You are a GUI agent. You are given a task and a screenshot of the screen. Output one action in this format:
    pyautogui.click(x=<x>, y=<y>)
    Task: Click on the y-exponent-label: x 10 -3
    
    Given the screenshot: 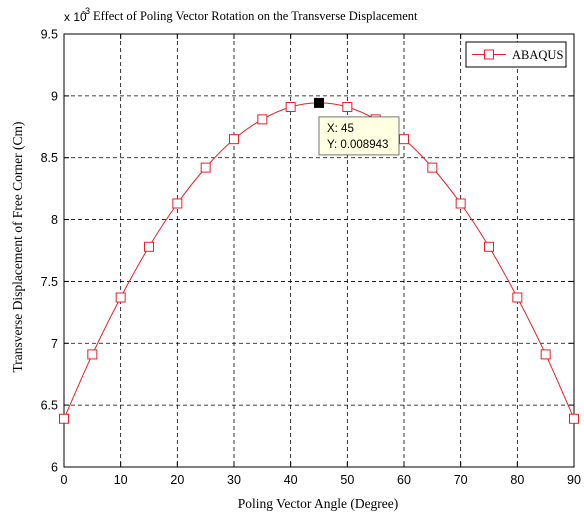 What is the action you would take?
    pyautogui.click(x=77, y=15)
    